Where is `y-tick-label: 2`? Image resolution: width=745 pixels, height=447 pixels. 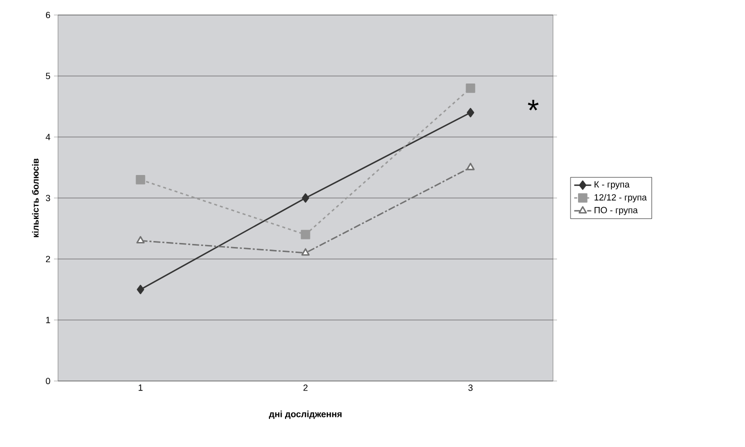
y-tick-label: 2 is located at coordinates (48, 259).